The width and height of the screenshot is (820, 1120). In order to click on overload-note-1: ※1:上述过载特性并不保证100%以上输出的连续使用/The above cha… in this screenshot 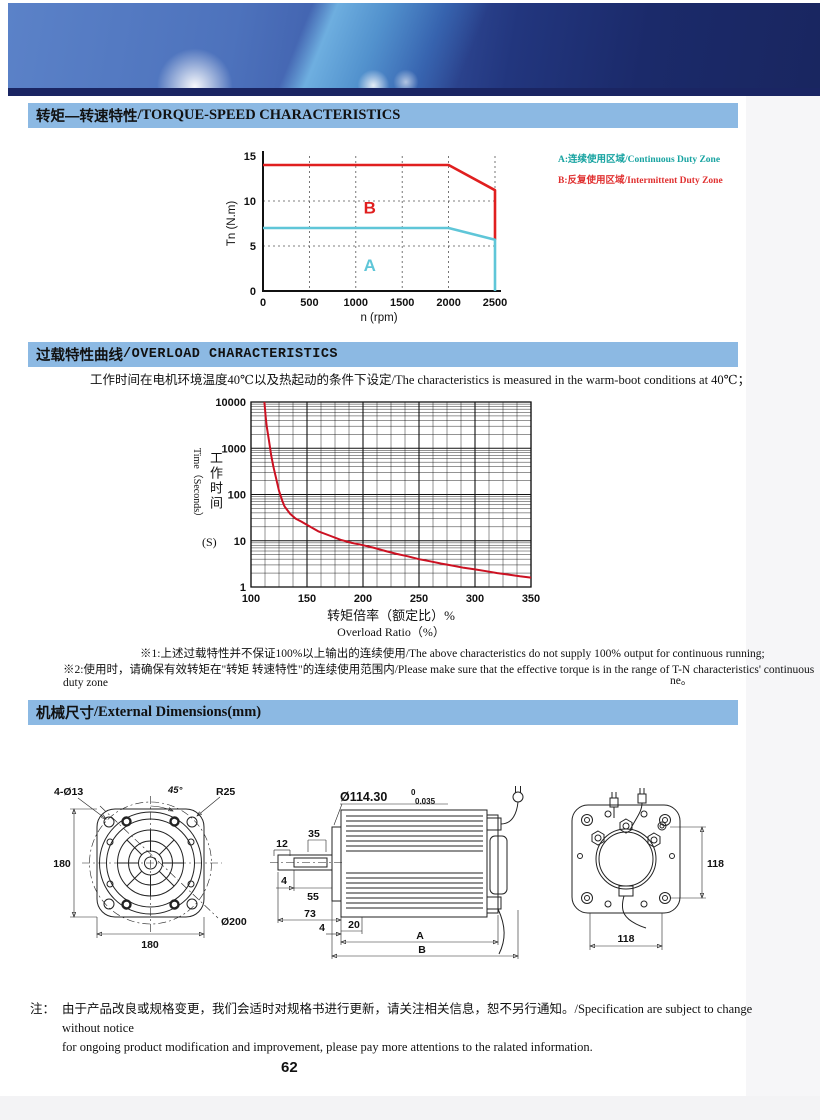, I will do `click(452, 654)`.